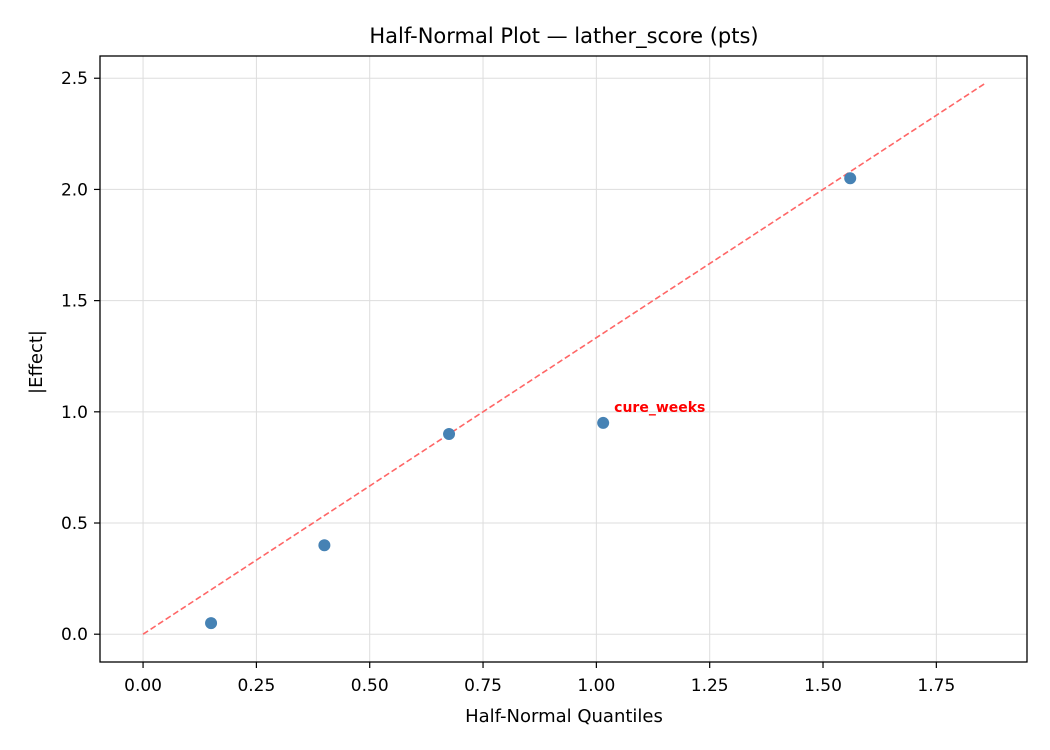  What do you see at coordinates (539, 679) in the screenshot?
I see `x-axis-ticks: 0.00 0.25 0.50 0.75 1.00 1.25 1.50 1.75` at bounding box center [539, 679].